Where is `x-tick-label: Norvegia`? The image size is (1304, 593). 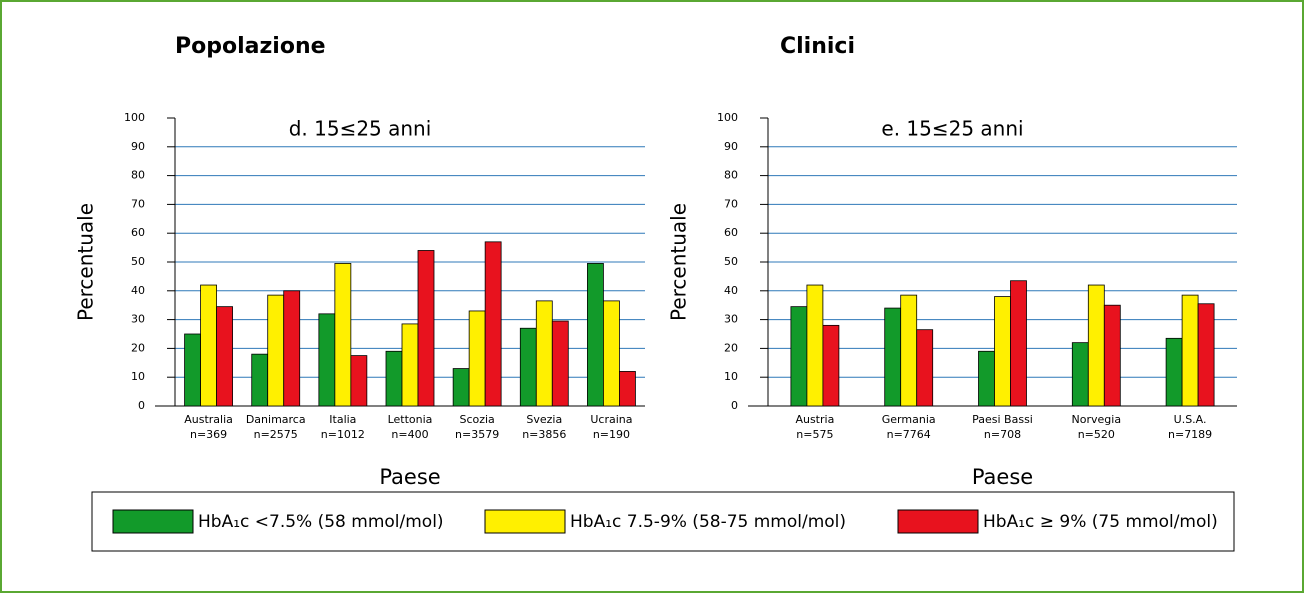
x-tick-label: Norvegia is located at coordinates (1097, 419).